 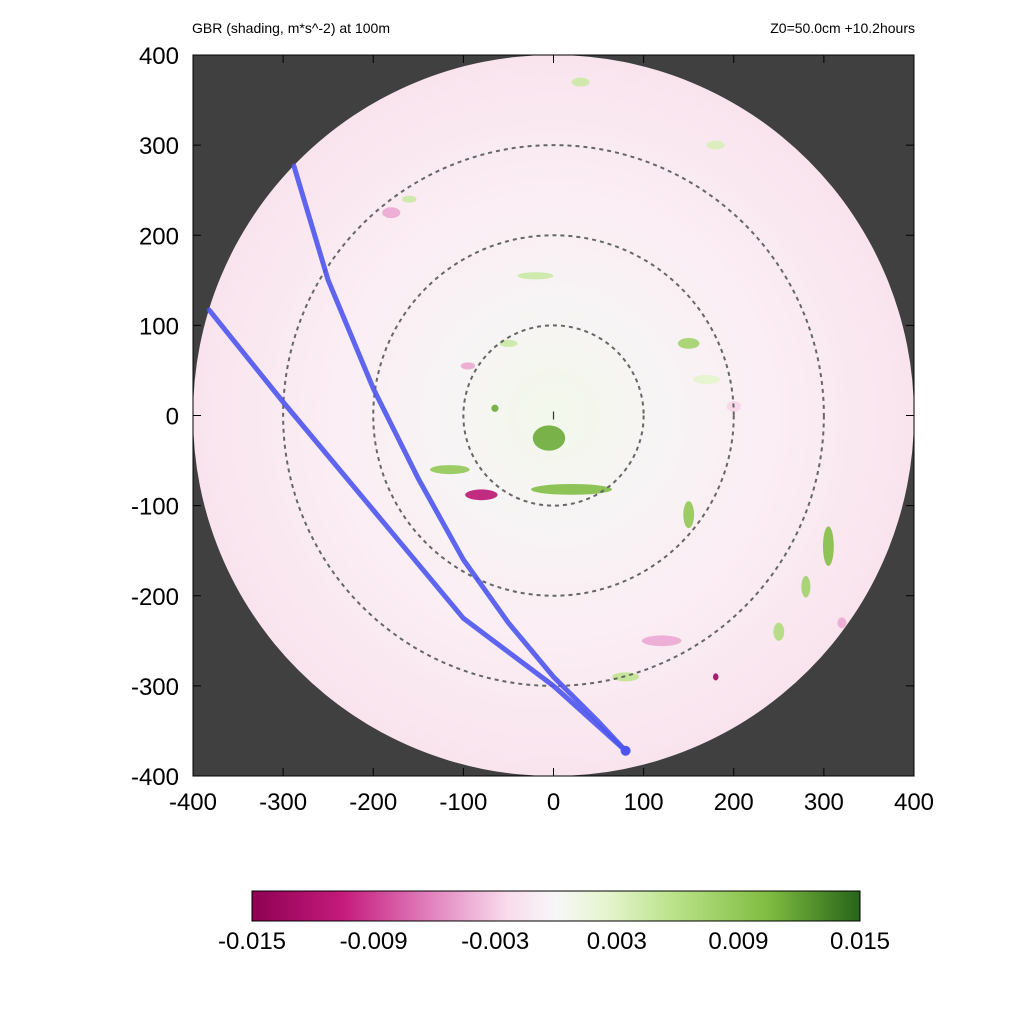 I want to click on x-tick-label: 300, so click(x=824, y=802).